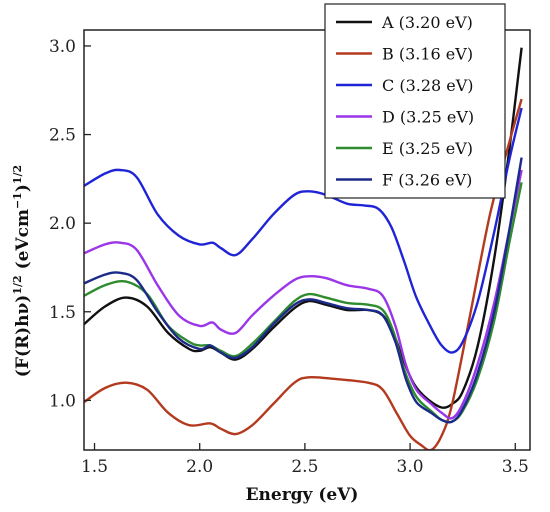  Describe the element at coordinates (62, 401) in the screenshot. I see `y-tick-label: 1.0` at that location.